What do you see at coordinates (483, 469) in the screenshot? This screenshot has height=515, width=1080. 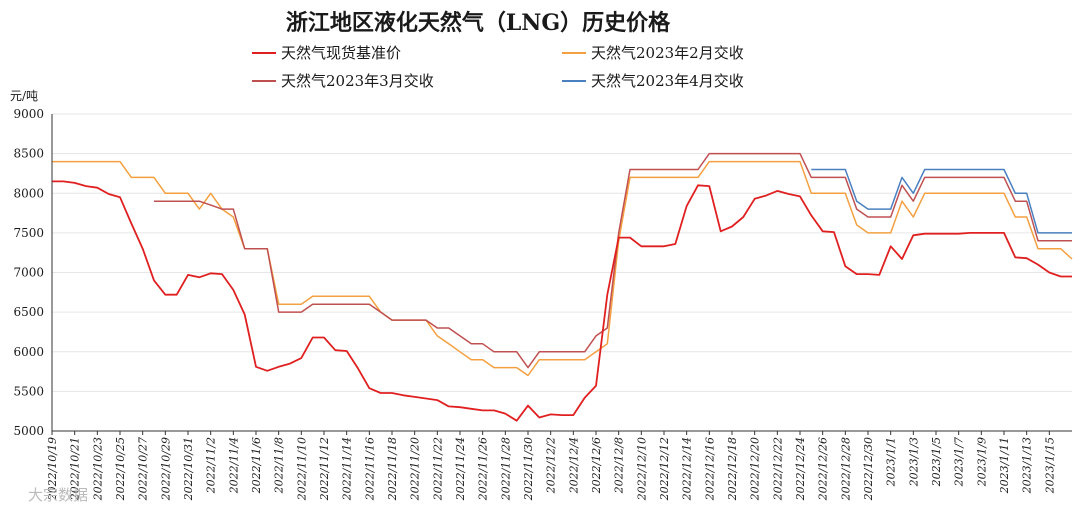 I see `x-tick-label: 2022/11/26` at bounding box center [483, 469].